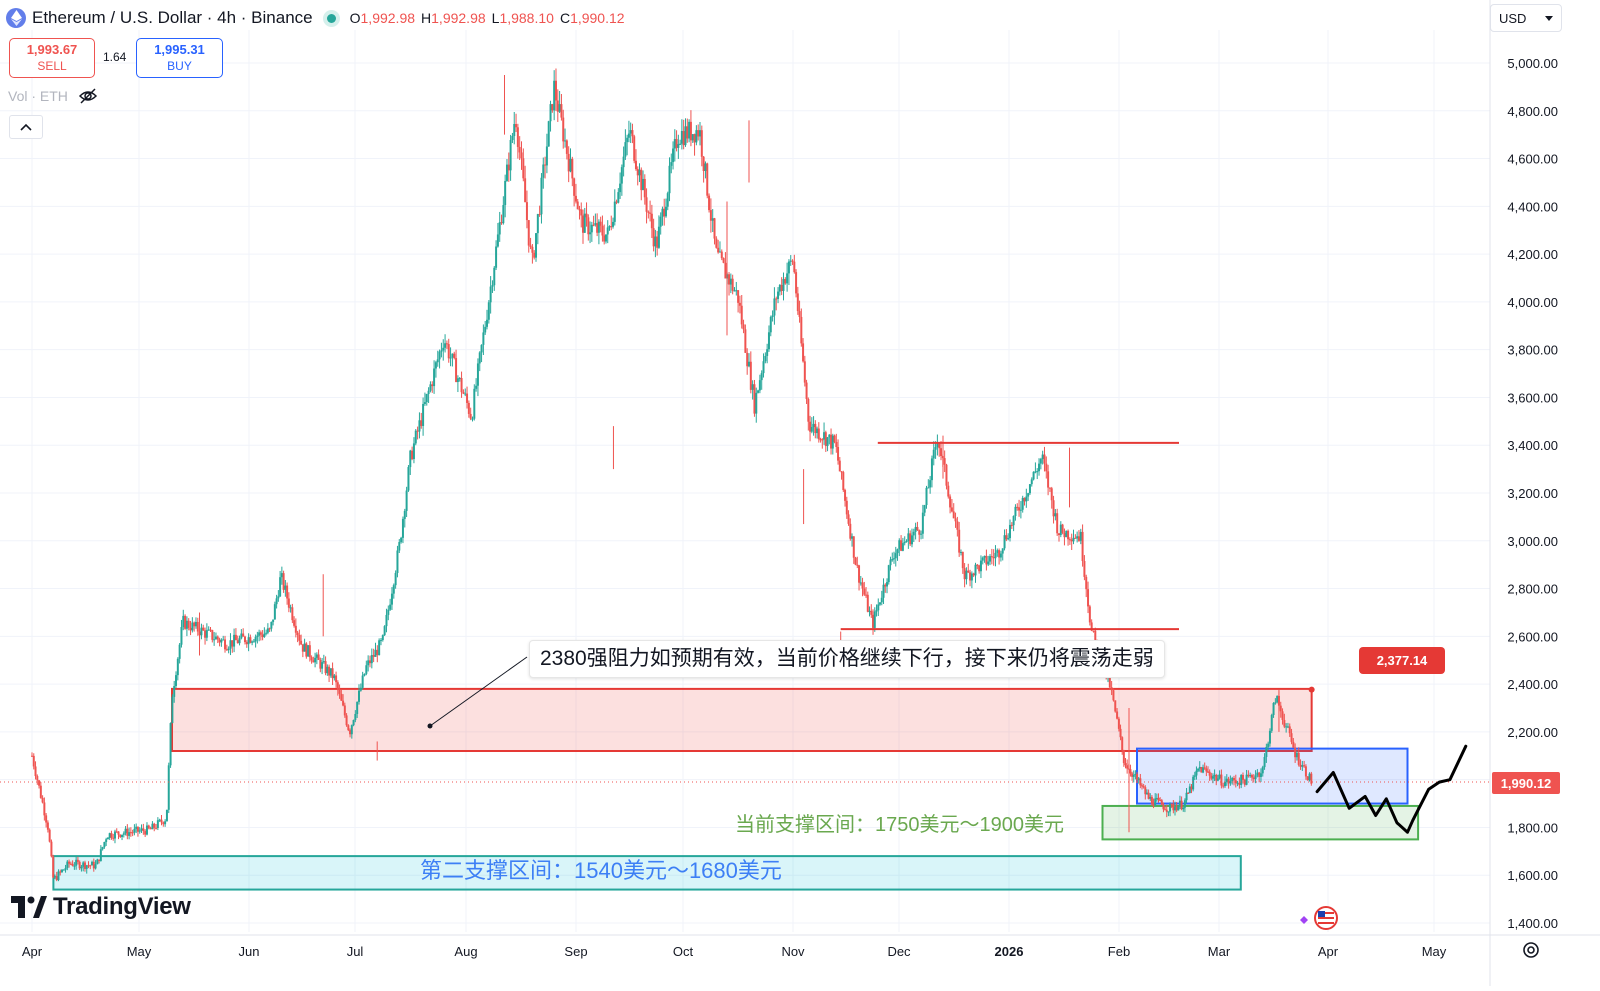  What do you see at coordinates (26, 127) in the screenshot?
I see `collapse-legend-button` at bounding box center [26, 127].